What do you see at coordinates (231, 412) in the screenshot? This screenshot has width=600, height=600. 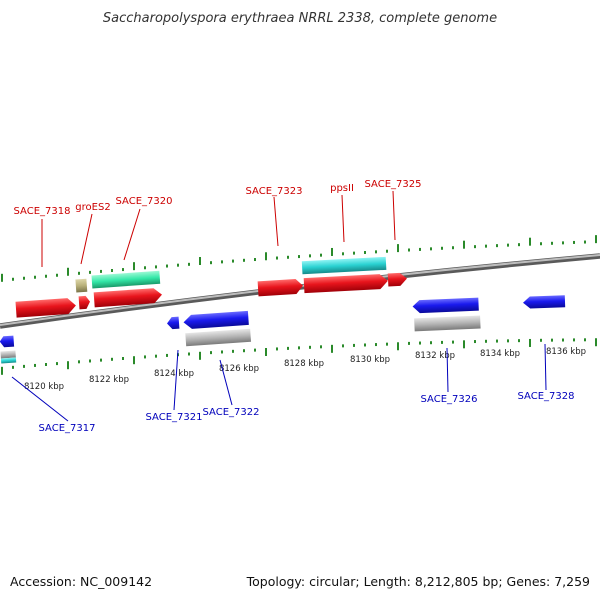 I see `label-sace-7322: SACE_7322` at bounding box center [231, 412].